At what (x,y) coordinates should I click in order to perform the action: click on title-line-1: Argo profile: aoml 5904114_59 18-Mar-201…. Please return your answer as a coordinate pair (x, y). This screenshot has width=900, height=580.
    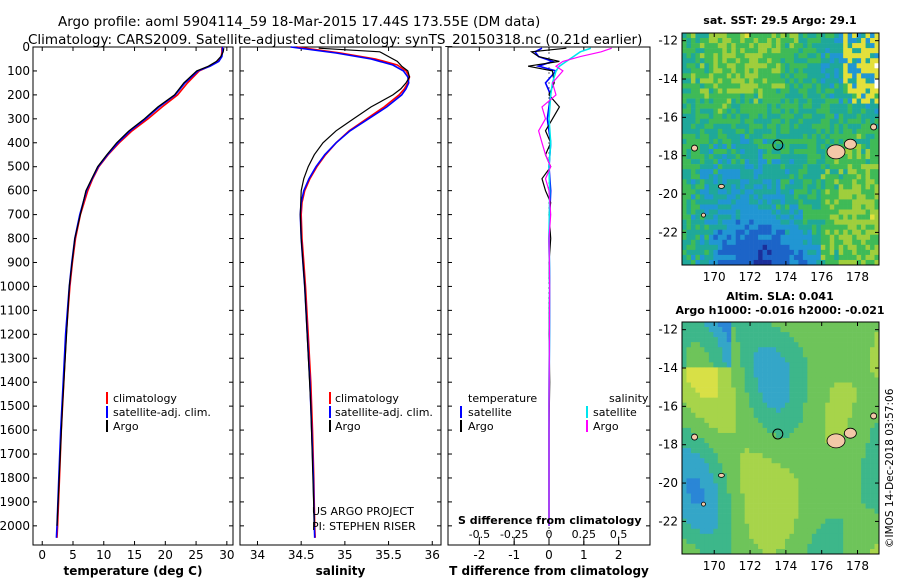
    Looking at the image, I should click on (299, 22).